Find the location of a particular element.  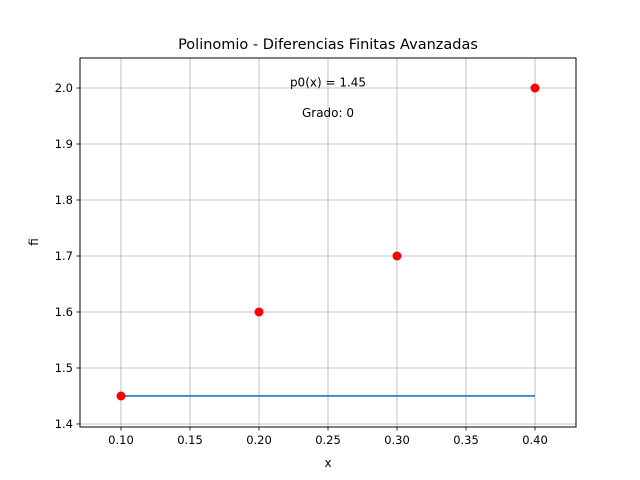

x-tick-label: 0.25 is located at coordinates (328, 440).